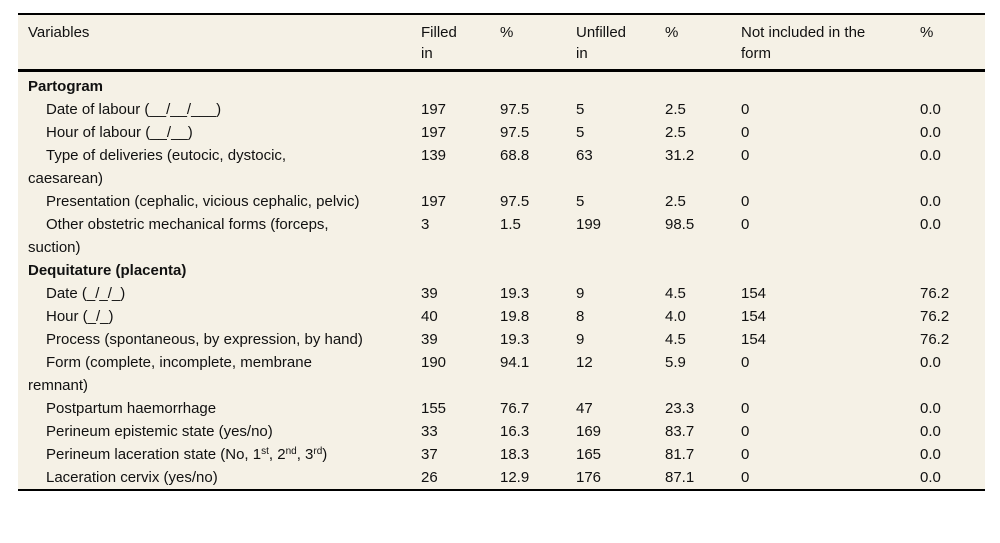 This screenshot has width=1000, height=543. Describe the element at coordinates (703, 43) in the screenshot. I see `column-header-unfilled-pct: %` at that location.